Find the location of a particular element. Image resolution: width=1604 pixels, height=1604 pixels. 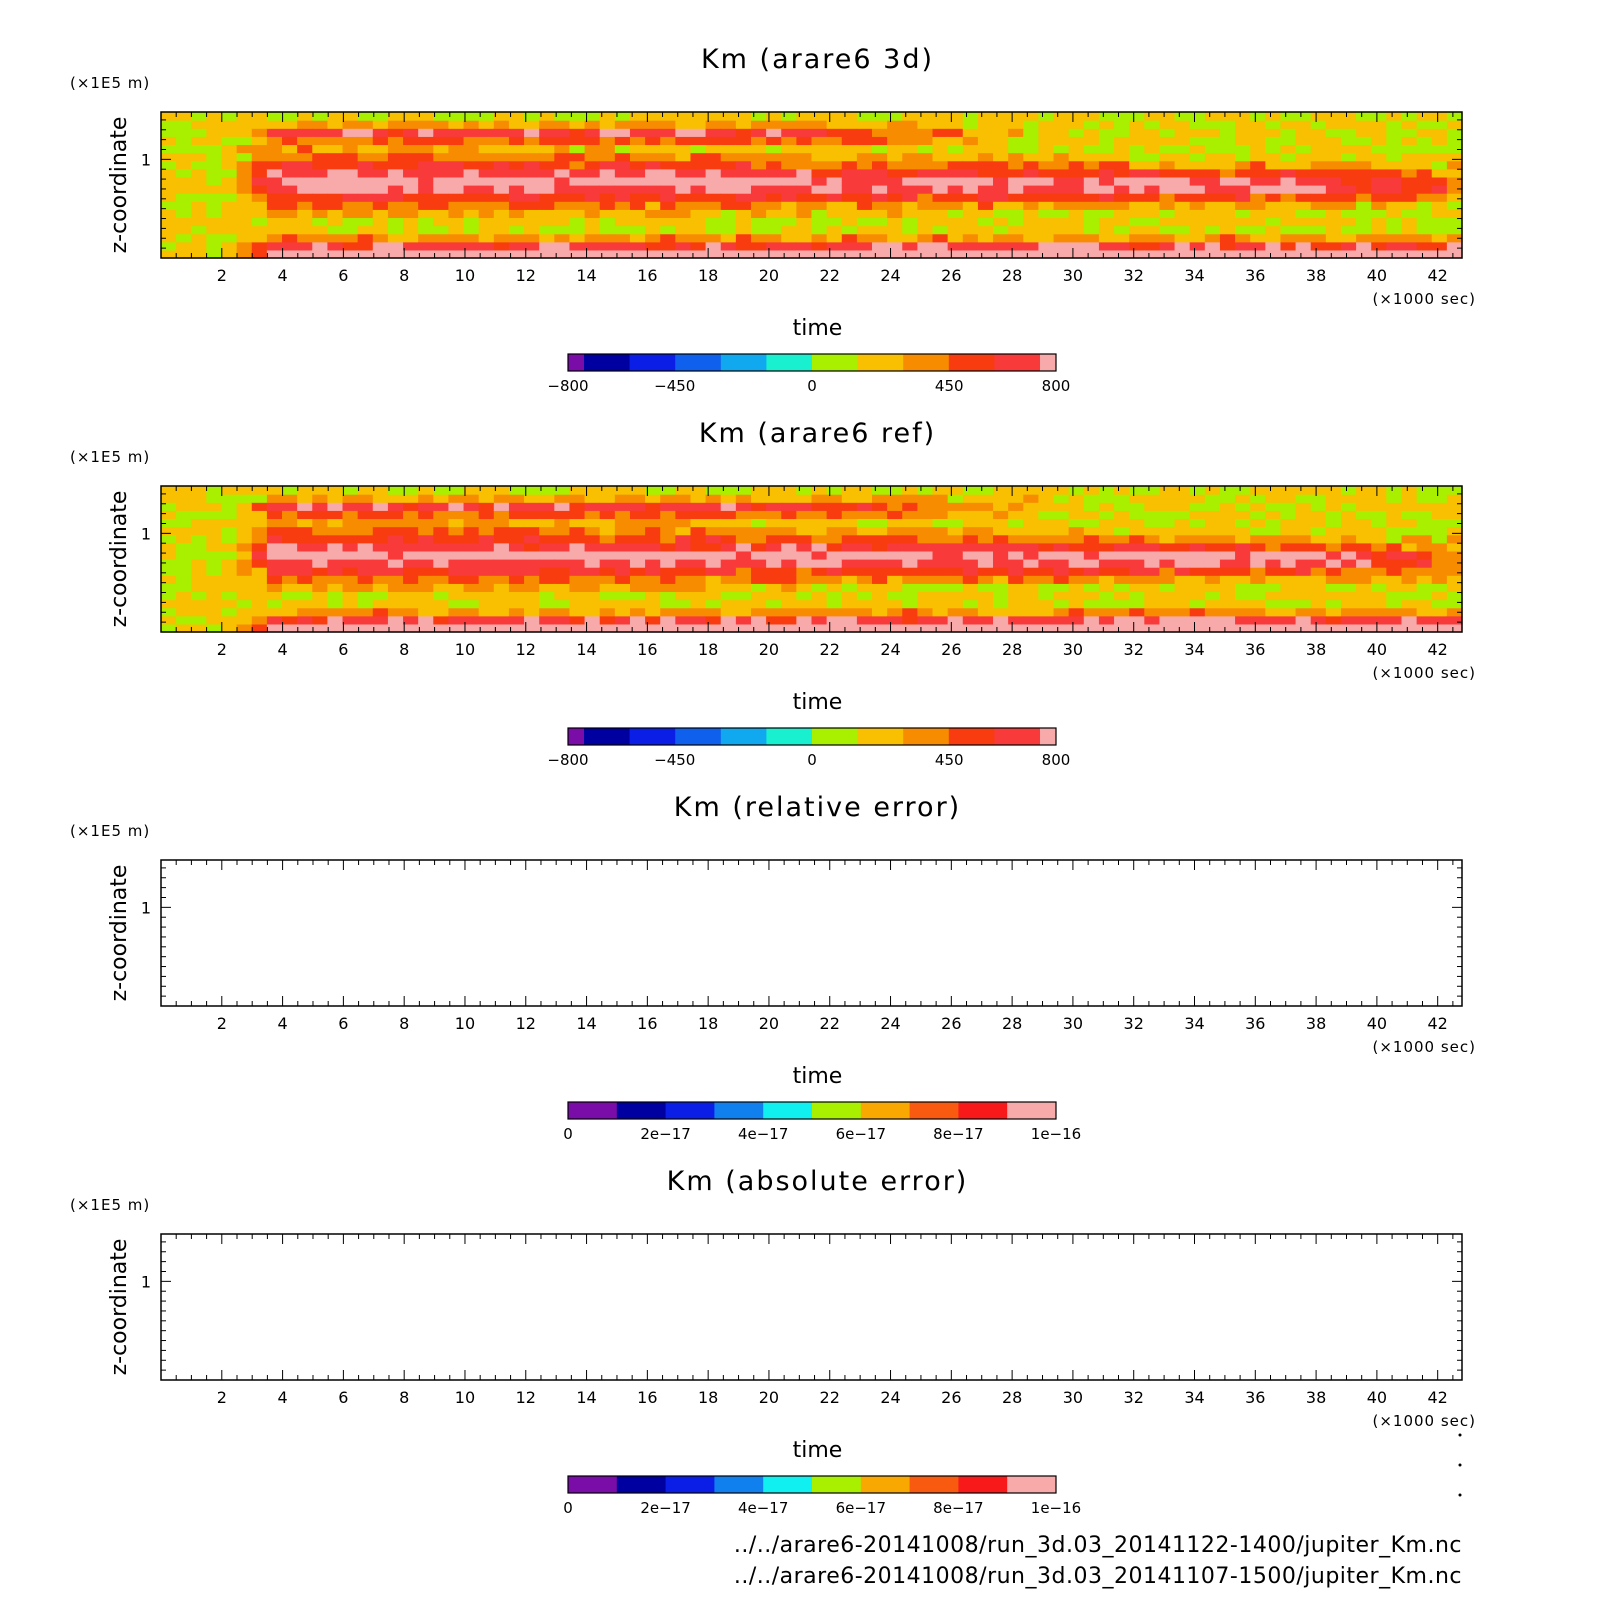

x-tick-label: 16 is located at coordinates (647, 1397).